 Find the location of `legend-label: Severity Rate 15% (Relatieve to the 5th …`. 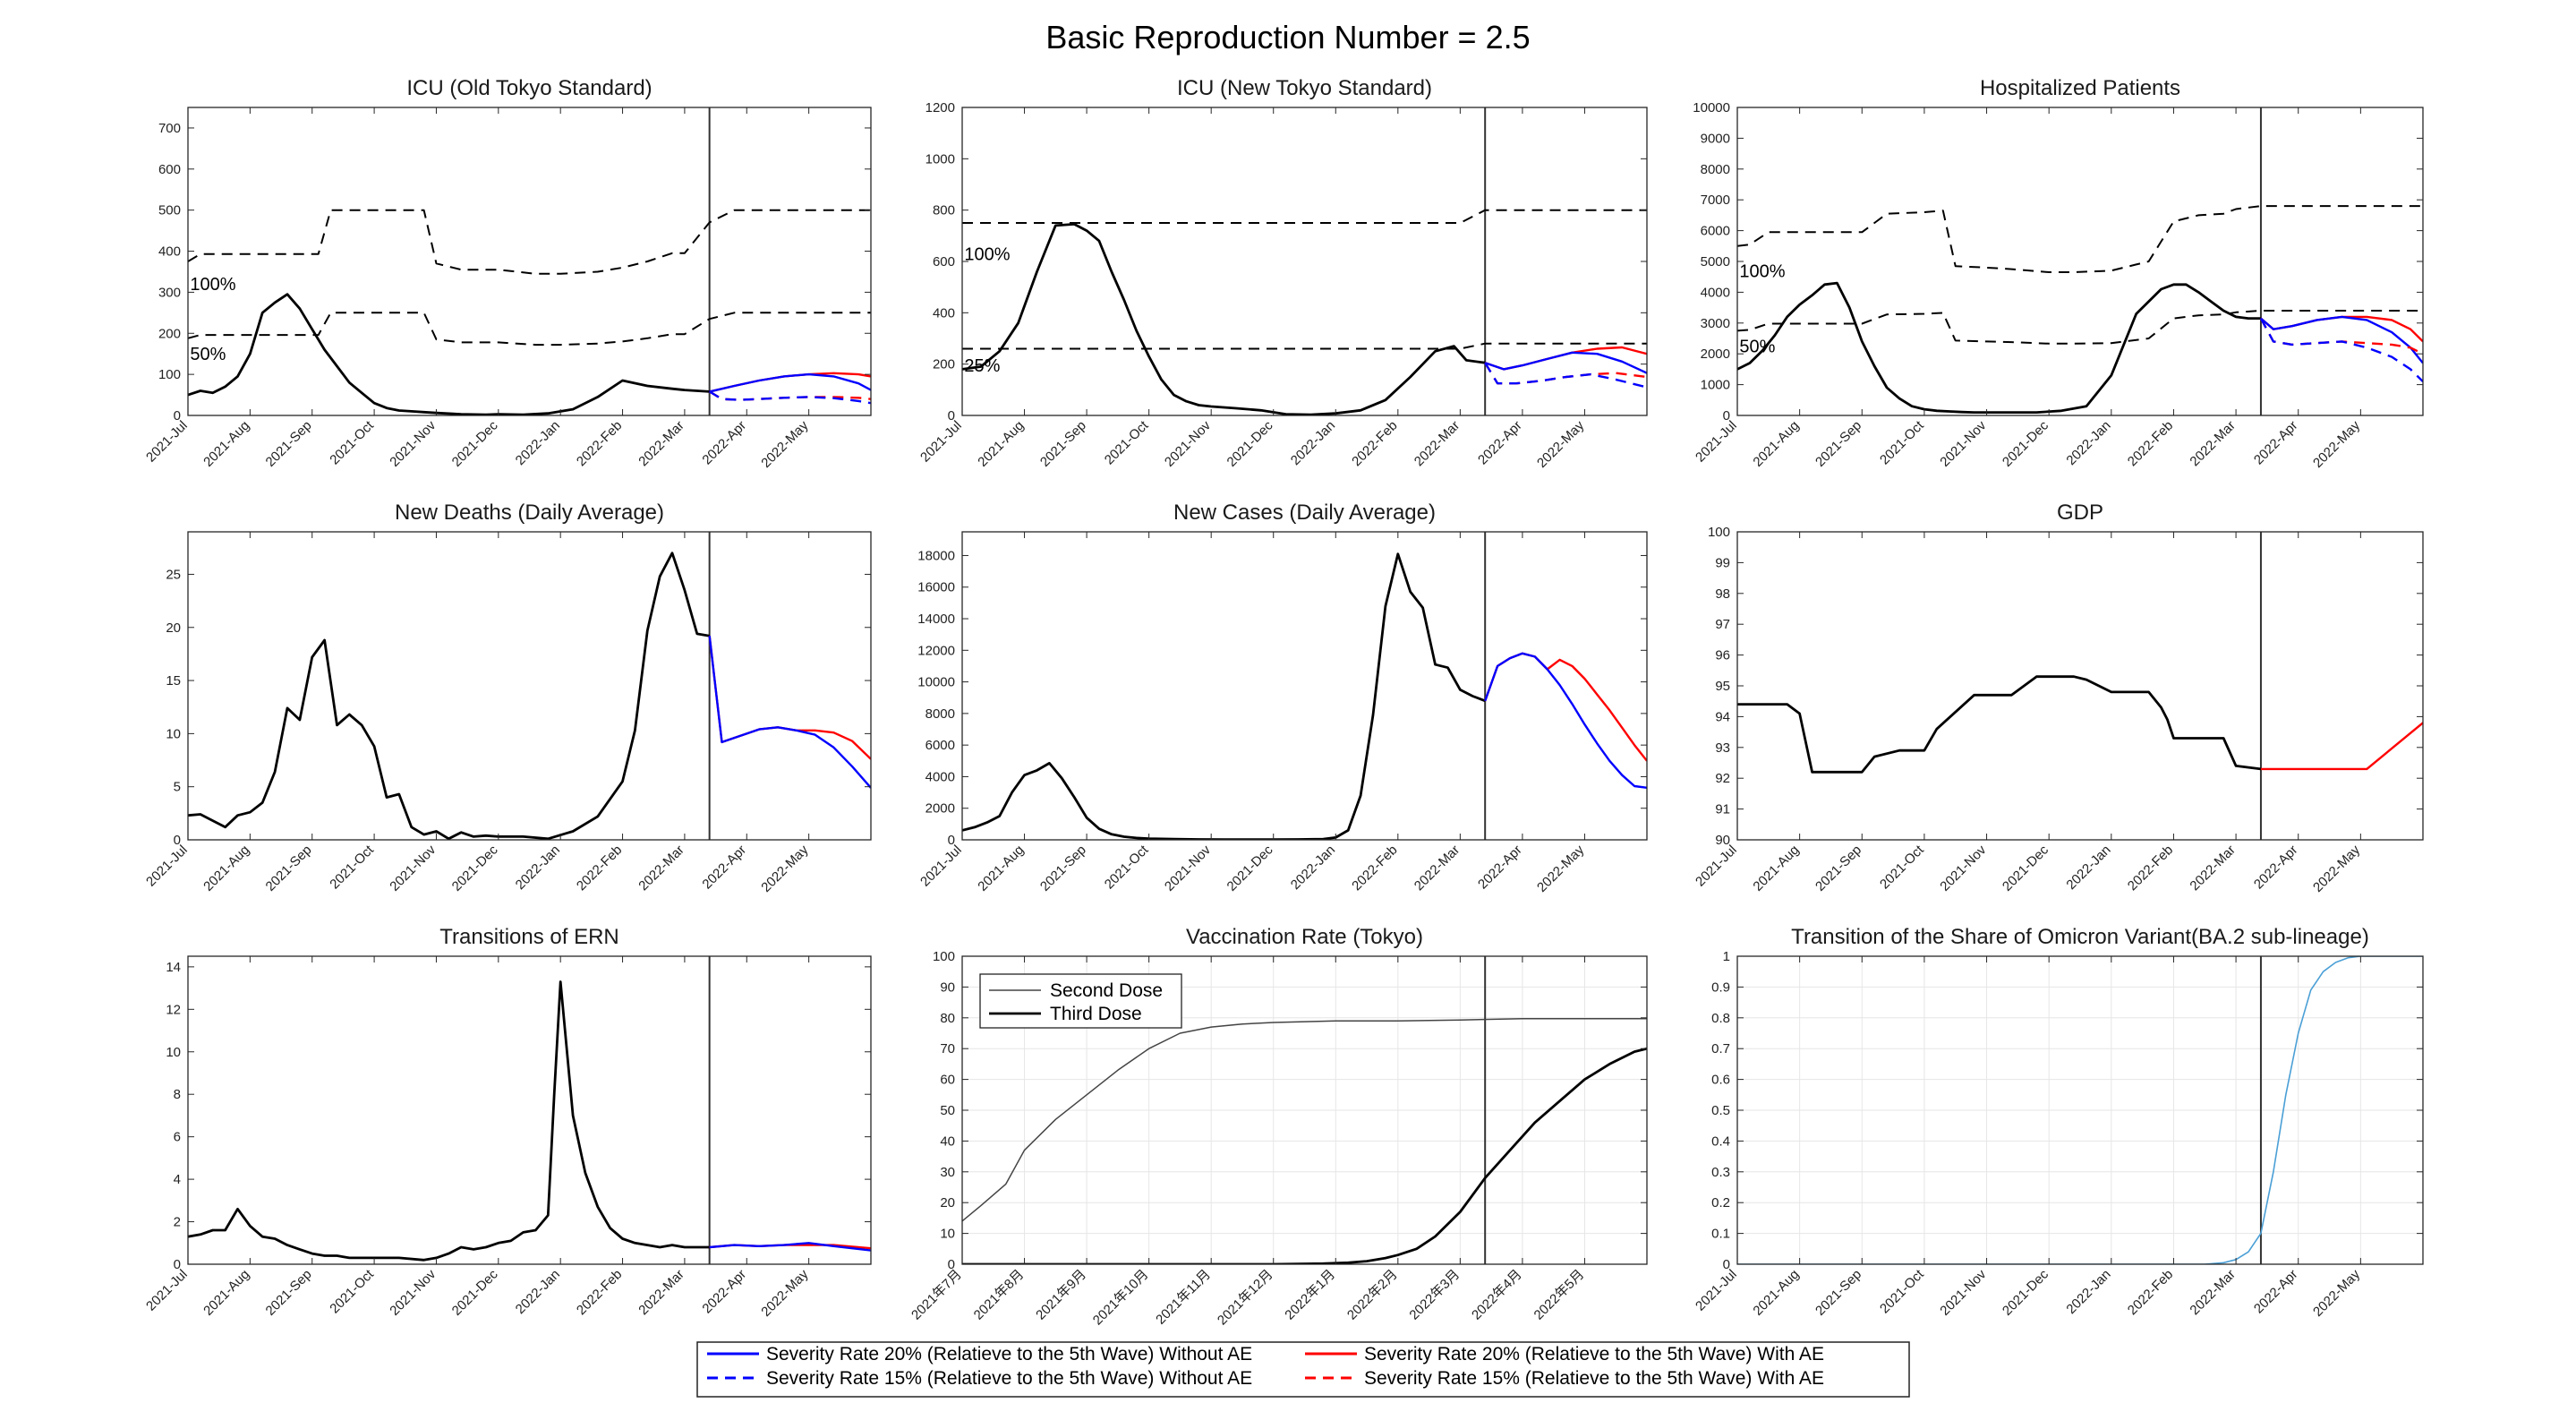

legend-label: Severity Rate 15% (Relatieve to the 5th … is located at coordinates (1594, 1378).